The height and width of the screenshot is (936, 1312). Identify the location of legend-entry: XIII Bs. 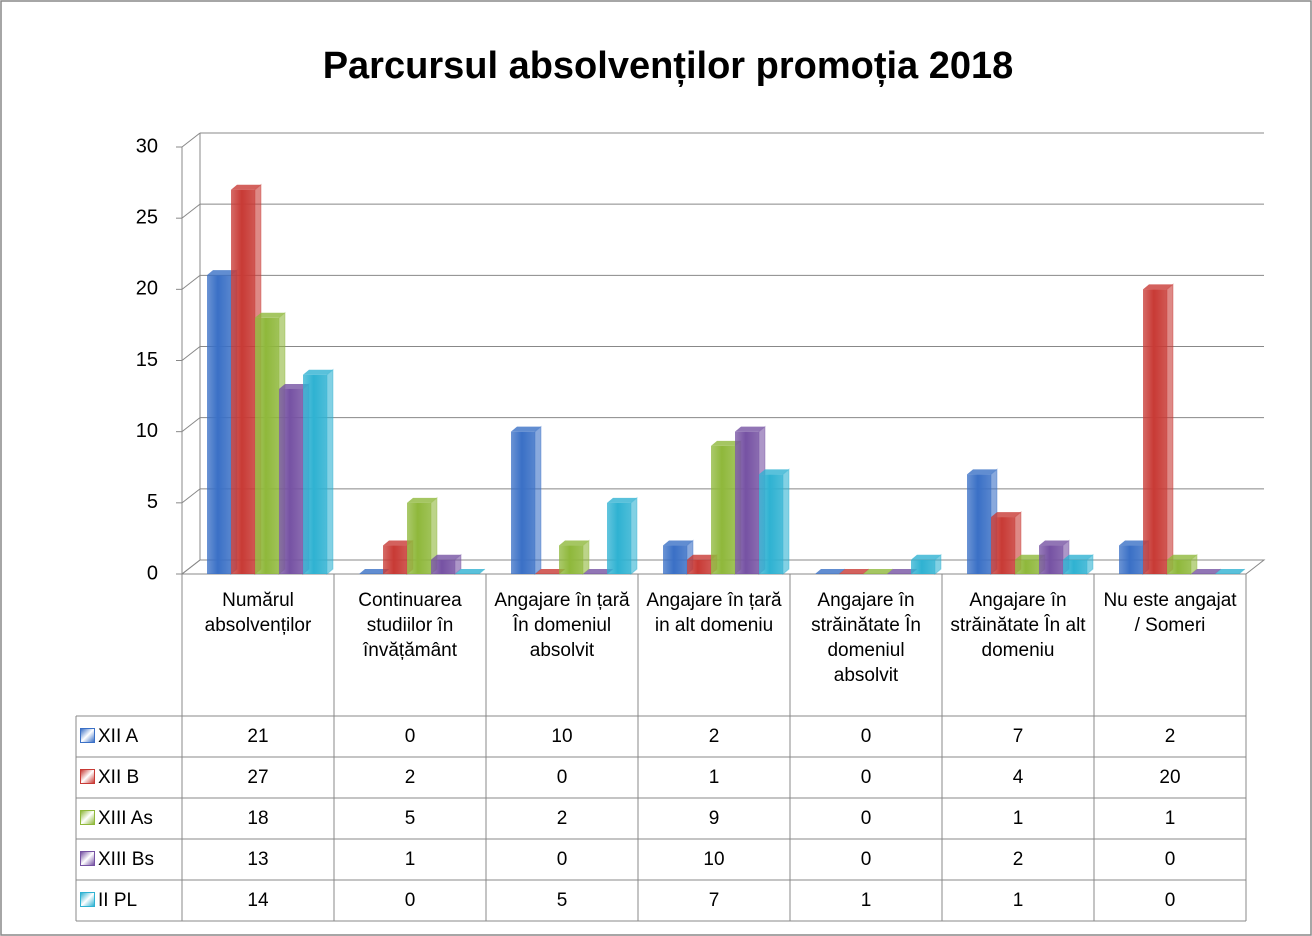
(130, 859).